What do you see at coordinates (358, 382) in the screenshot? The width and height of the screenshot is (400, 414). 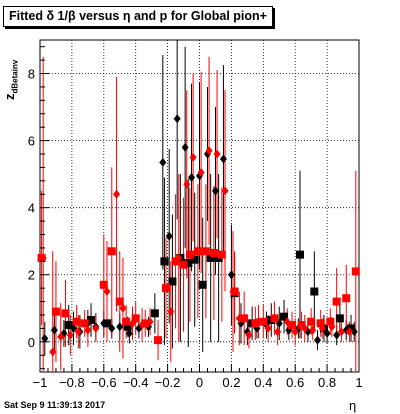 I see `x-tick-label: 1` at bounding box center [358, 382].